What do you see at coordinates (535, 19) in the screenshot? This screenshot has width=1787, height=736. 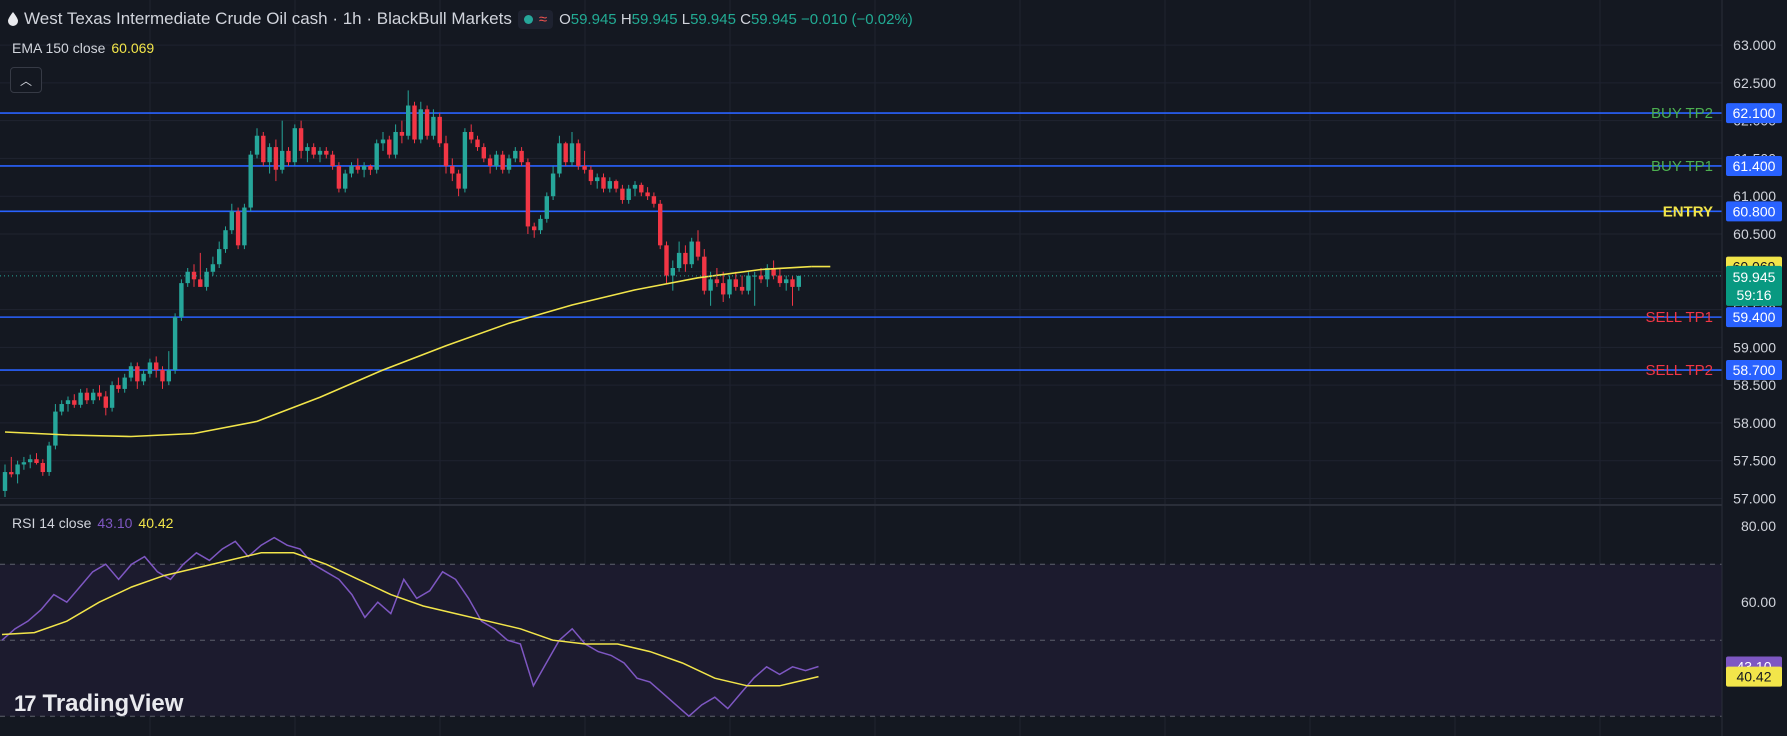 I see `market-status-pill: ≈` at bounding box center [535, 19].